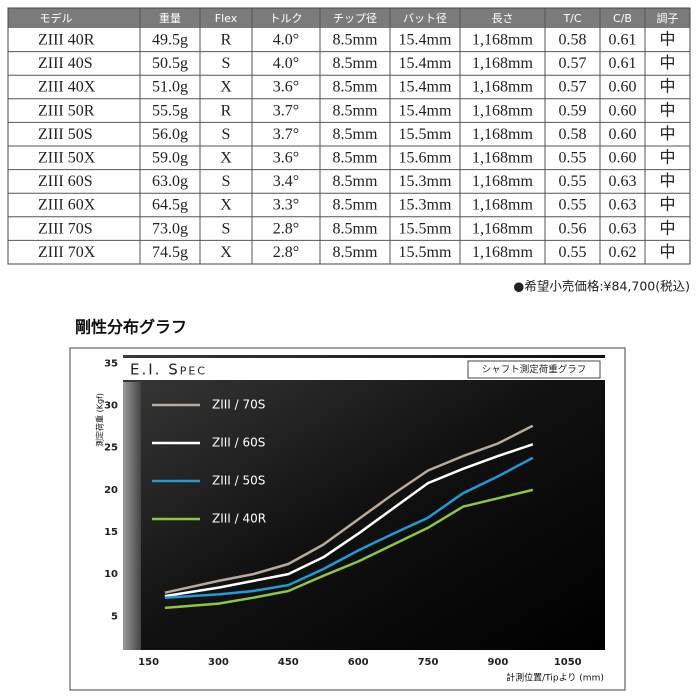  I want to click on header-cell: トルク, so click(286, 18).